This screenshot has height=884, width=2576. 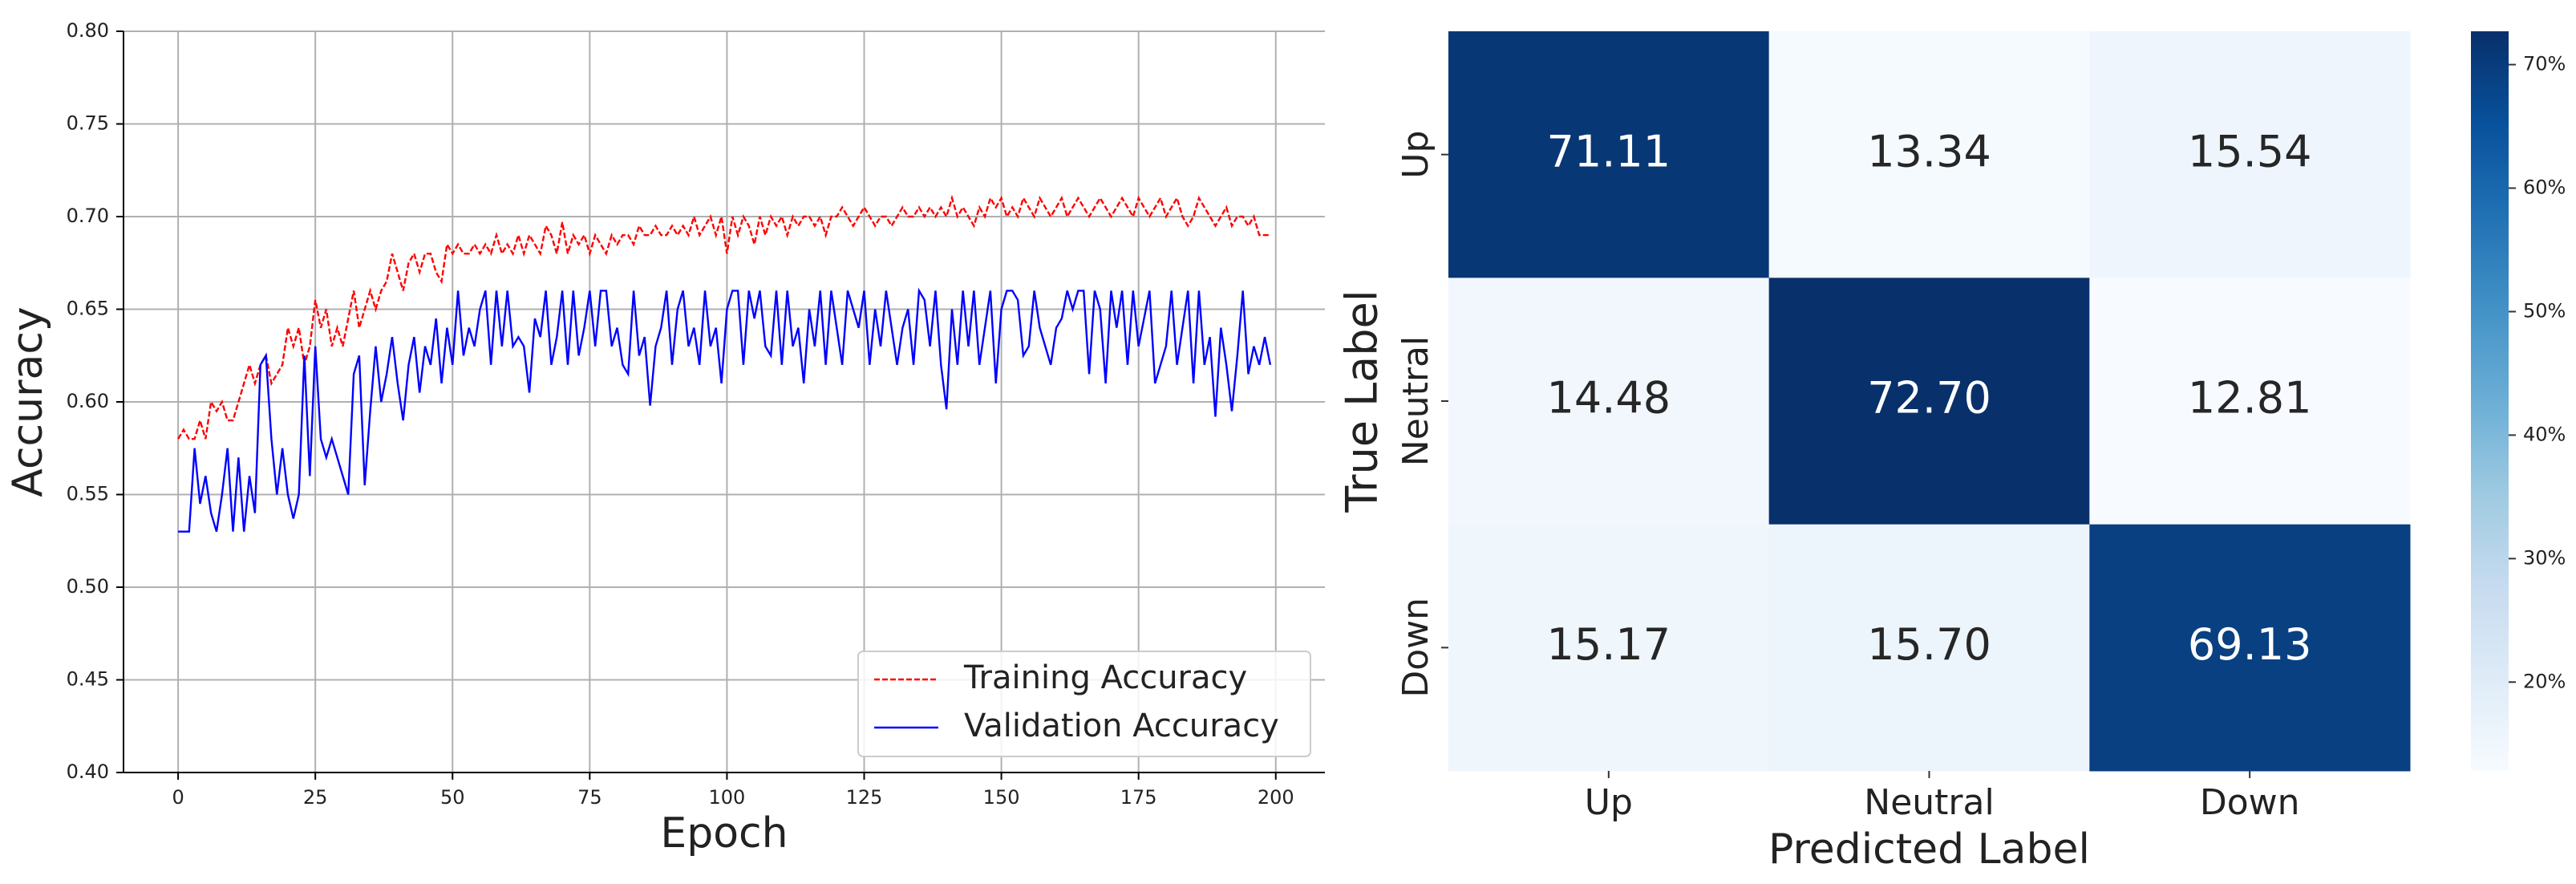 I want to click on colorbar-tick-label: 20%, so click(x=2544, y=681).